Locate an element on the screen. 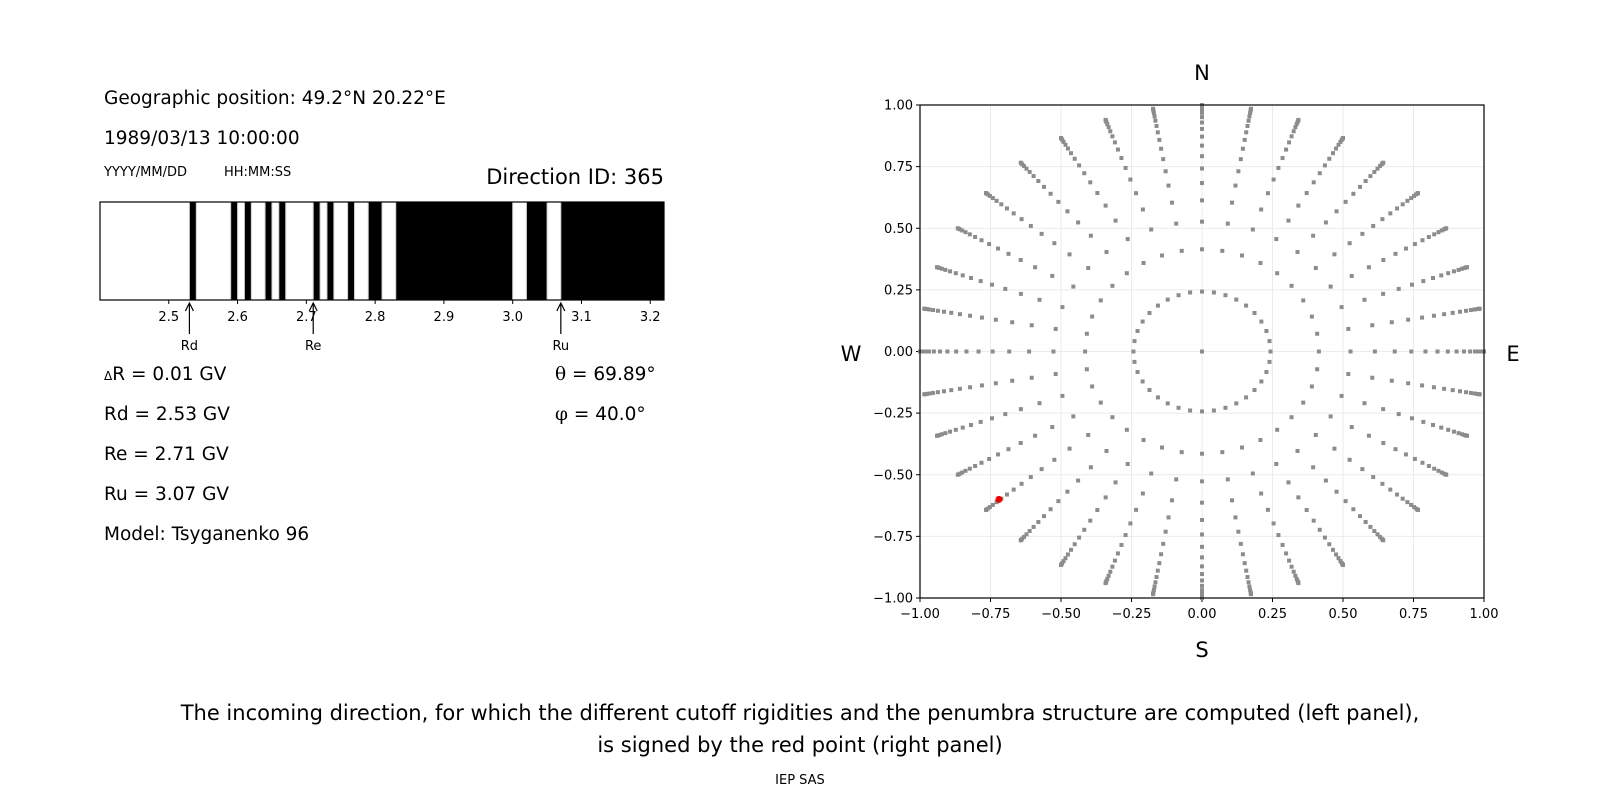 The height and width of the screenshot is (800, 1600). y-tick-label: −0.25 is located at coordinates (893, 414).